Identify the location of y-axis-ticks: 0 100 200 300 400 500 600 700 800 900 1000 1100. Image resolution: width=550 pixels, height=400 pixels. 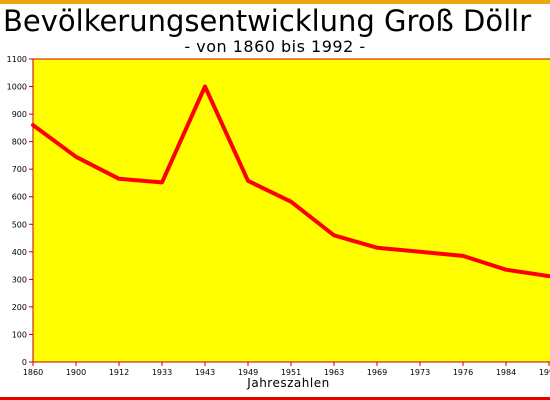
(20, 211).